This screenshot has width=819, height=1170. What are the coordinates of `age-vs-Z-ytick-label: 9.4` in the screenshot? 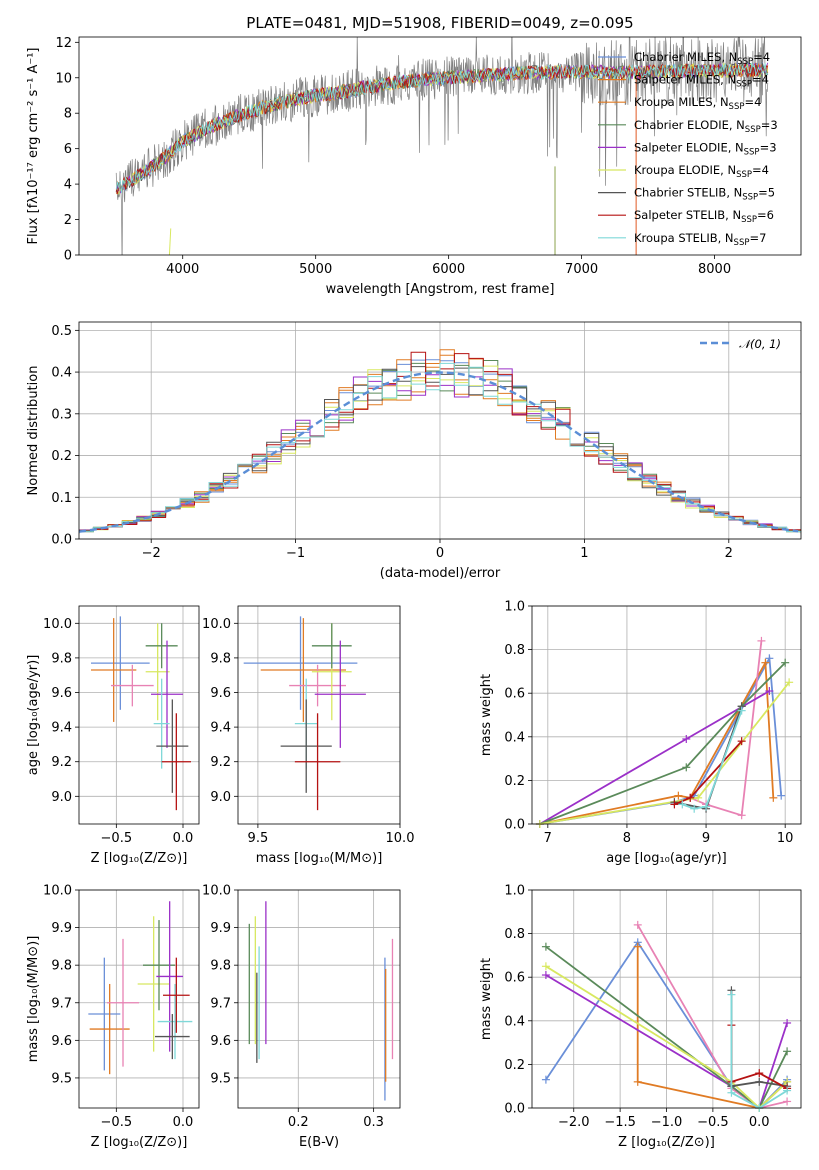 It's located at (61, 728).